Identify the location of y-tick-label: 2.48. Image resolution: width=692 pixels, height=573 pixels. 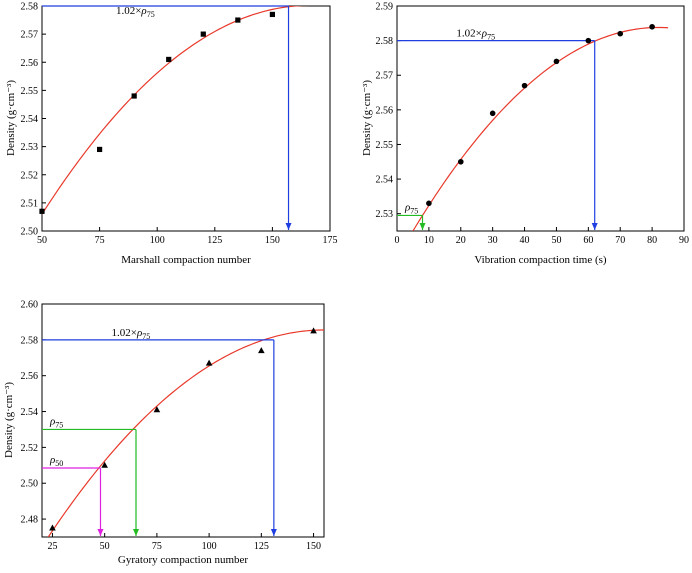
(30, 520).